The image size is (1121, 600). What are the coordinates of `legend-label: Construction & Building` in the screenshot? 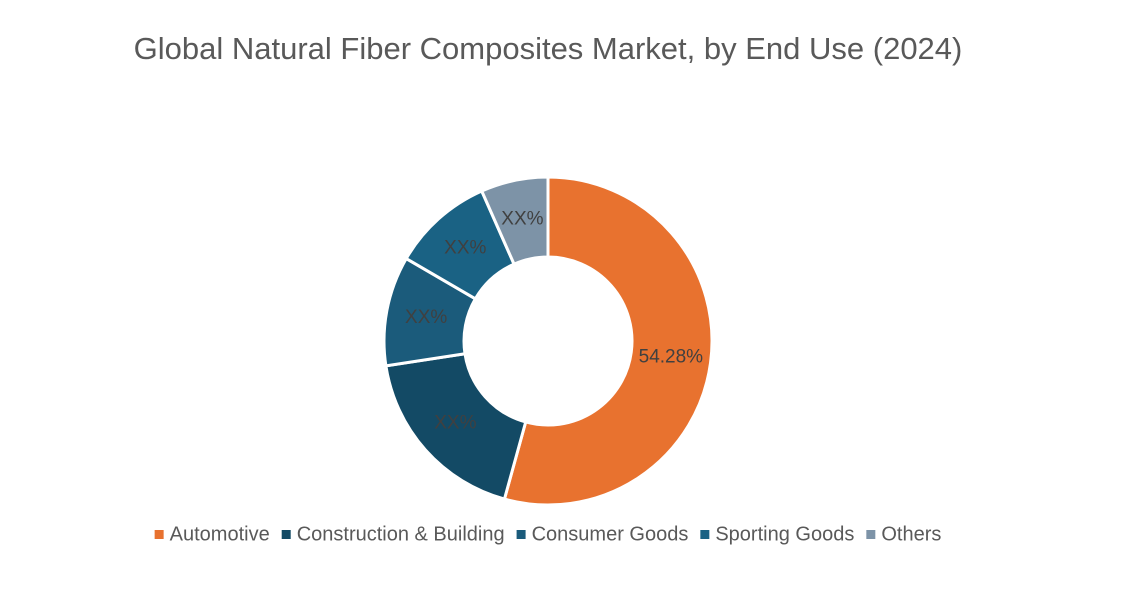 It's located at (401, 534).